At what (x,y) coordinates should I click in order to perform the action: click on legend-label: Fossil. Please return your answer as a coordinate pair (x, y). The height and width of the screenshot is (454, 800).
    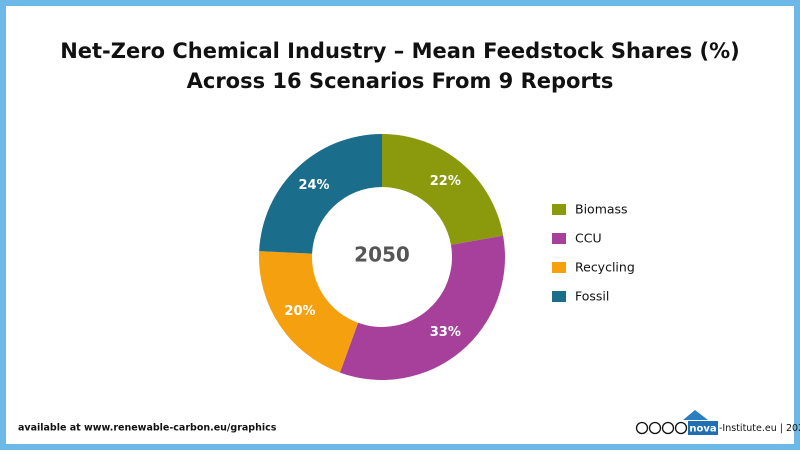
    Looking at the image, I should click on (592, 296).